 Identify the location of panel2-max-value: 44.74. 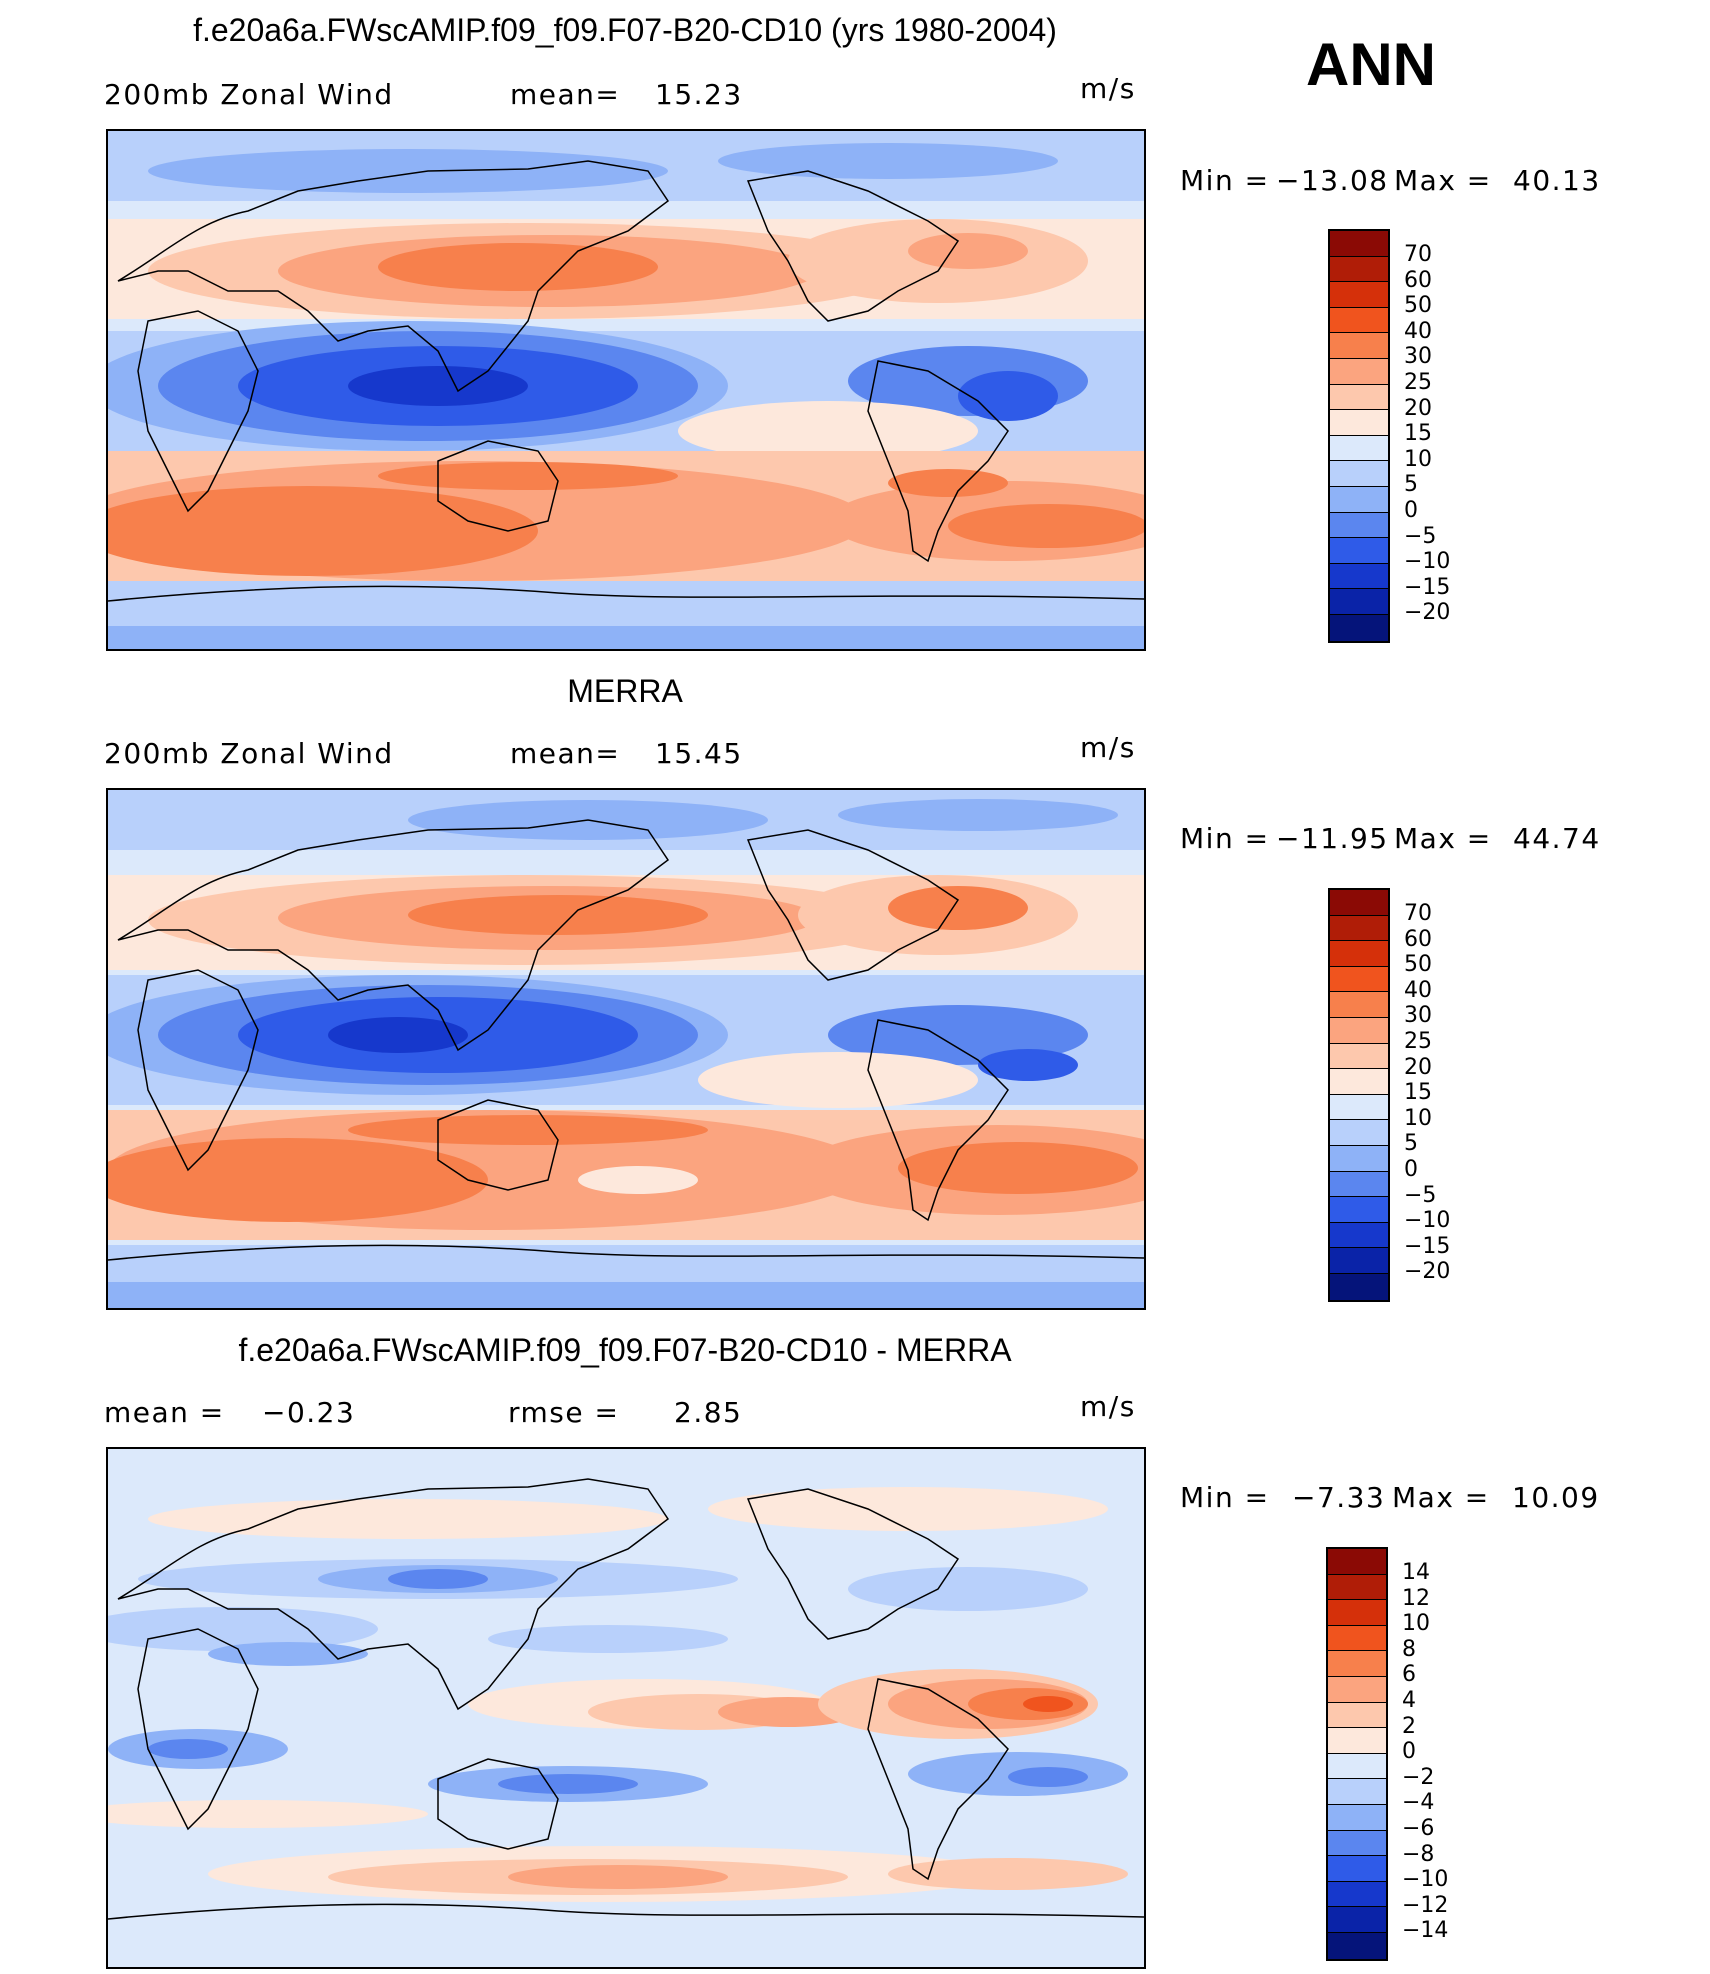
(1557, 838).